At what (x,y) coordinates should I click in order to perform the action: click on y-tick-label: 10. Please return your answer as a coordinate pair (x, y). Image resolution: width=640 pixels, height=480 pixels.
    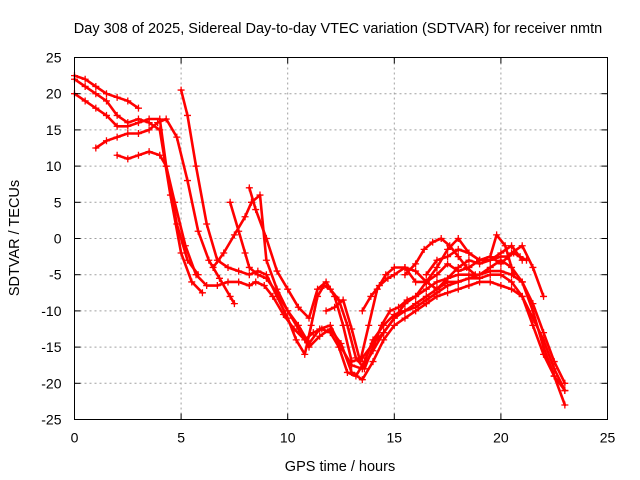
    Looking at the image, I should click on (54, 166).